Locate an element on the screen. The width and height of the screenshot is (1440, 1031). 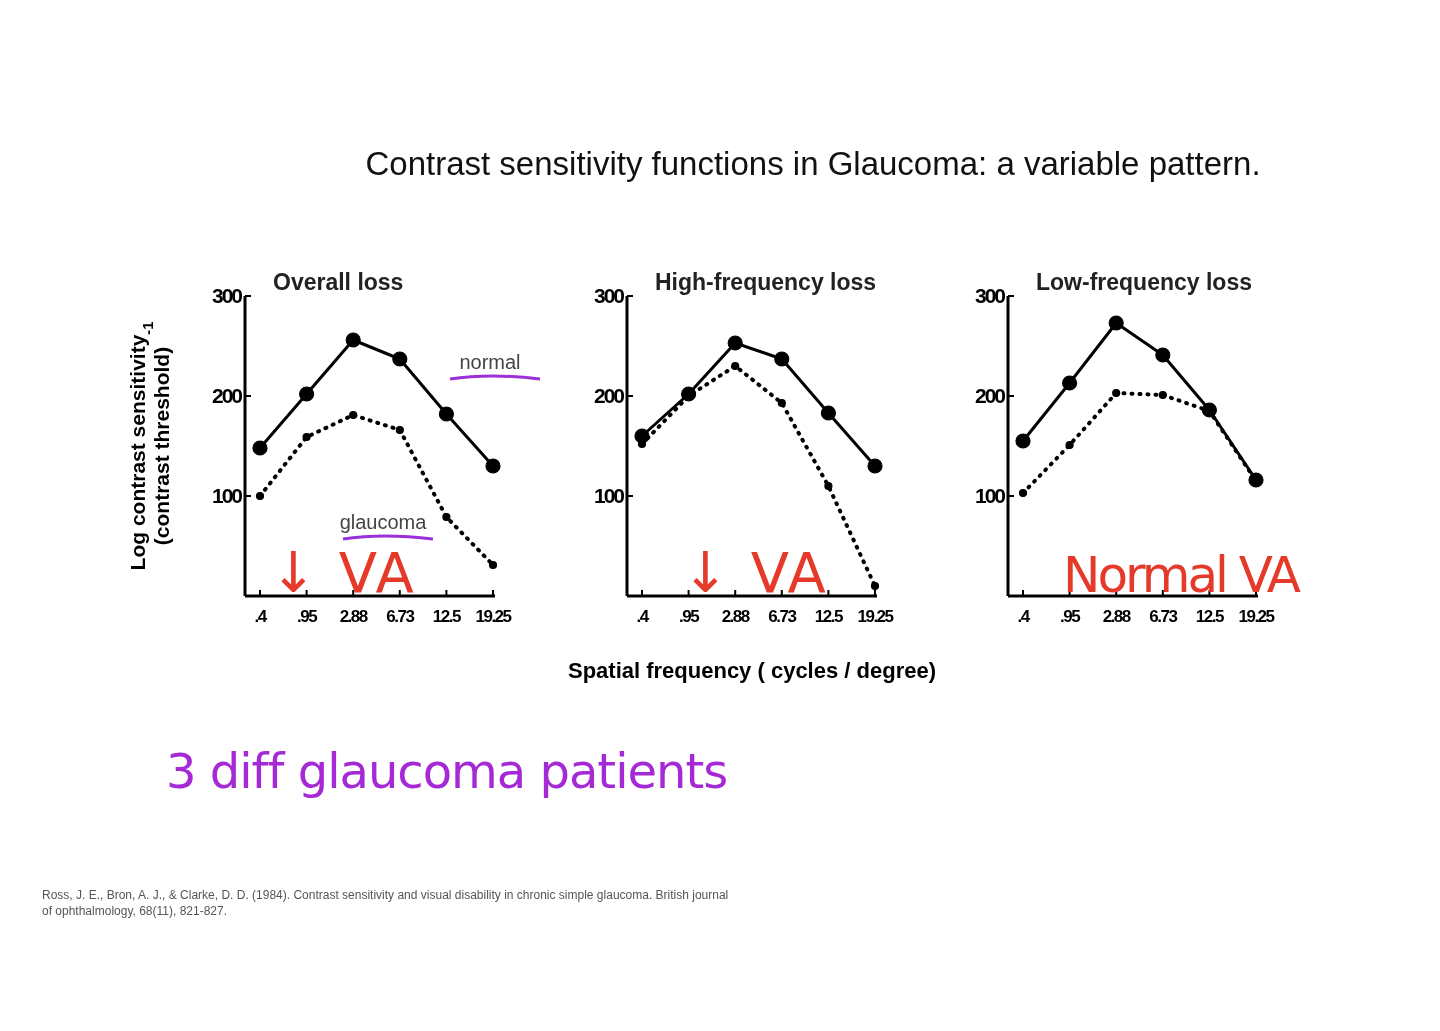
x-axis-title: Spatial frequency ( cycles / degree) is located at coordinates (752, 670).